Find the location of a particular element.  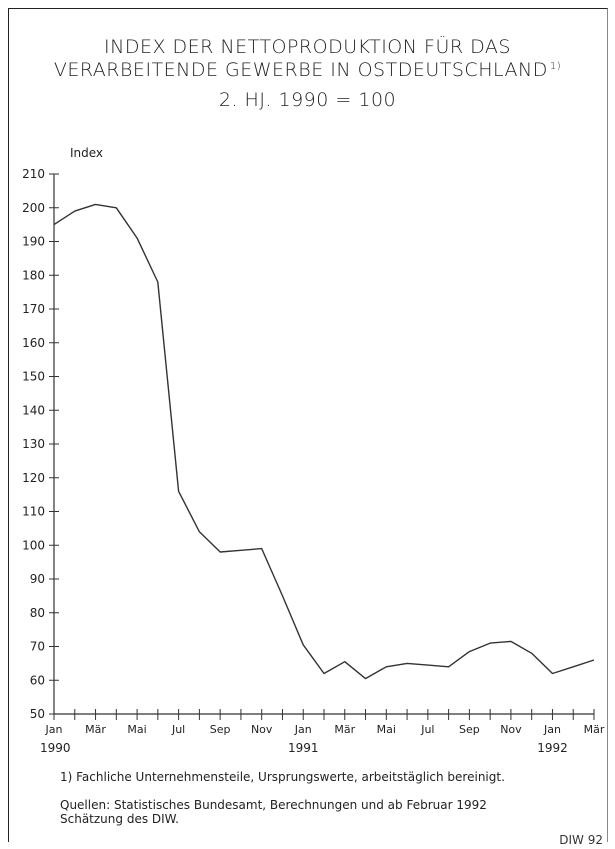

y-tick-label: 160 is located at coordinates (33, 343).